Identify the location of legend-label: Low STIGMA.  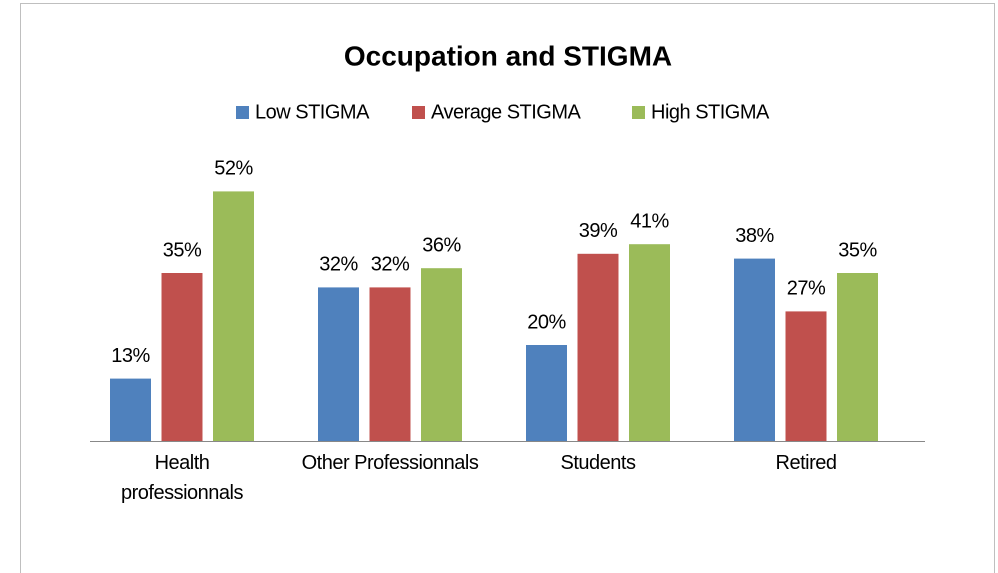
(312, 112).